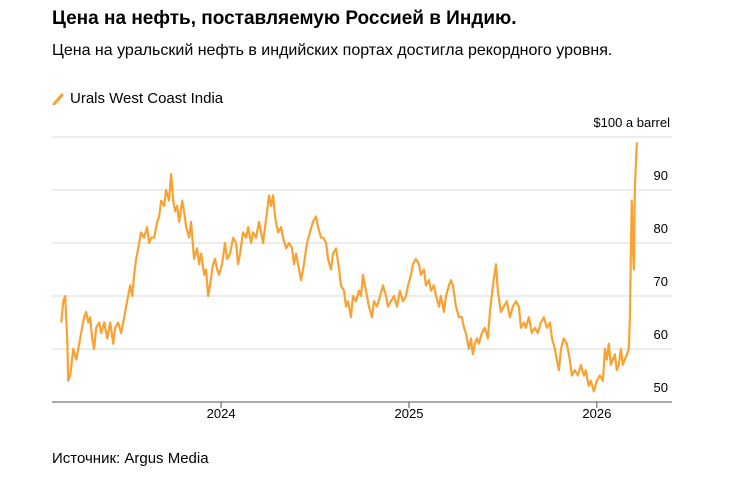  I want to click on y-tick-label: $100 a barrel, so click(631, 122).